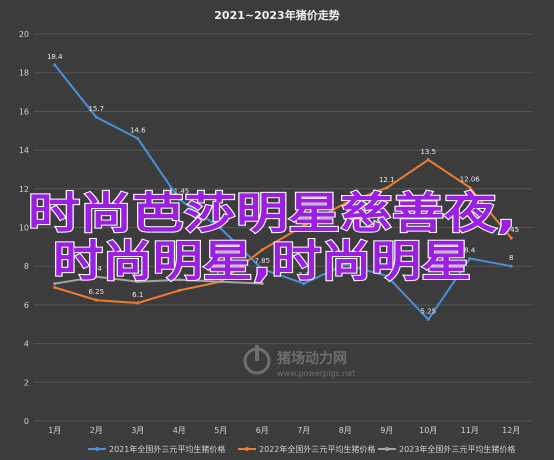  What do you see at coordinates (24, 73) in the screenshot?
I see `y-tick-label: 18` at bounding box center [24, 73].